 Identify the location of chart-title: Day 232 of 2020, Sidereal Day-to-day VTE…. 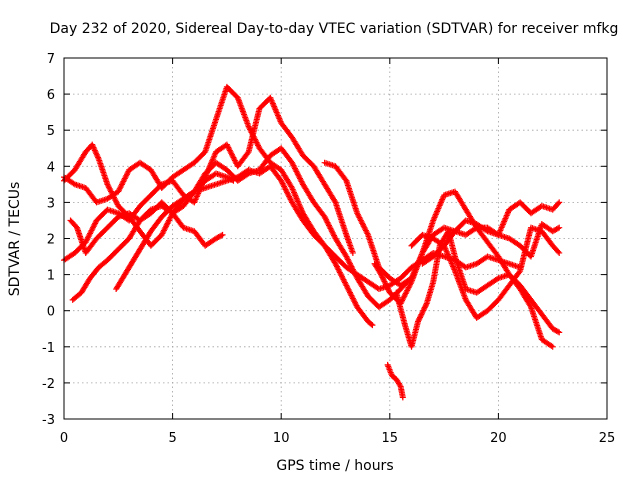
(334, 29).